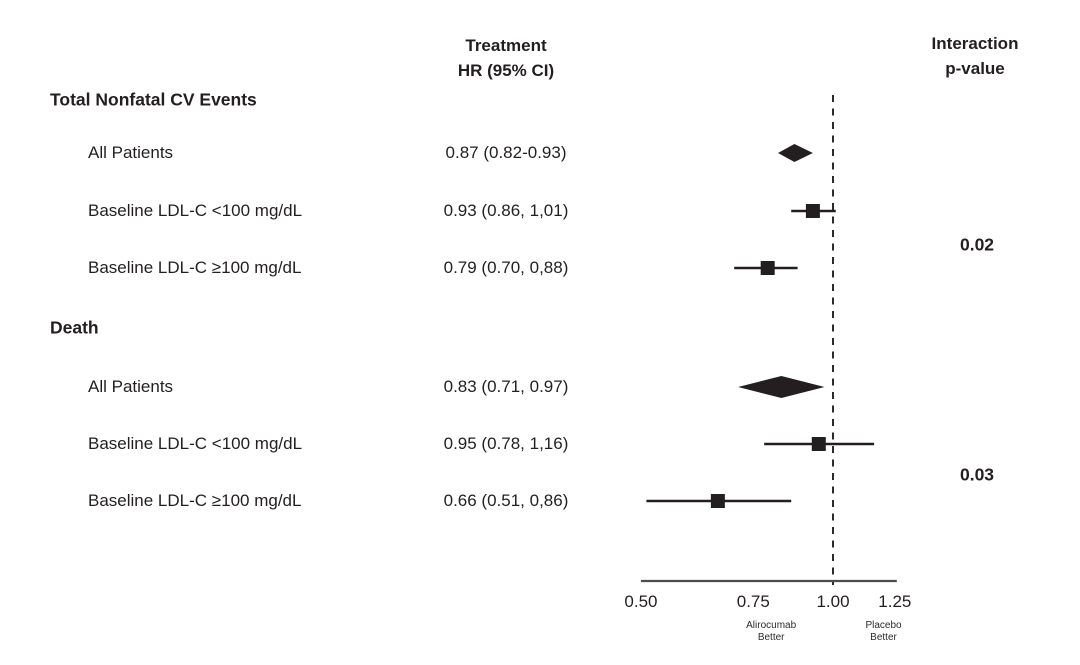 This screenshot has width=1080, height=665. What do you see at coordinates (895, 601) in the screenshot?
I see `axis-tick-label: 1.25` at bounding box center [895, 601].